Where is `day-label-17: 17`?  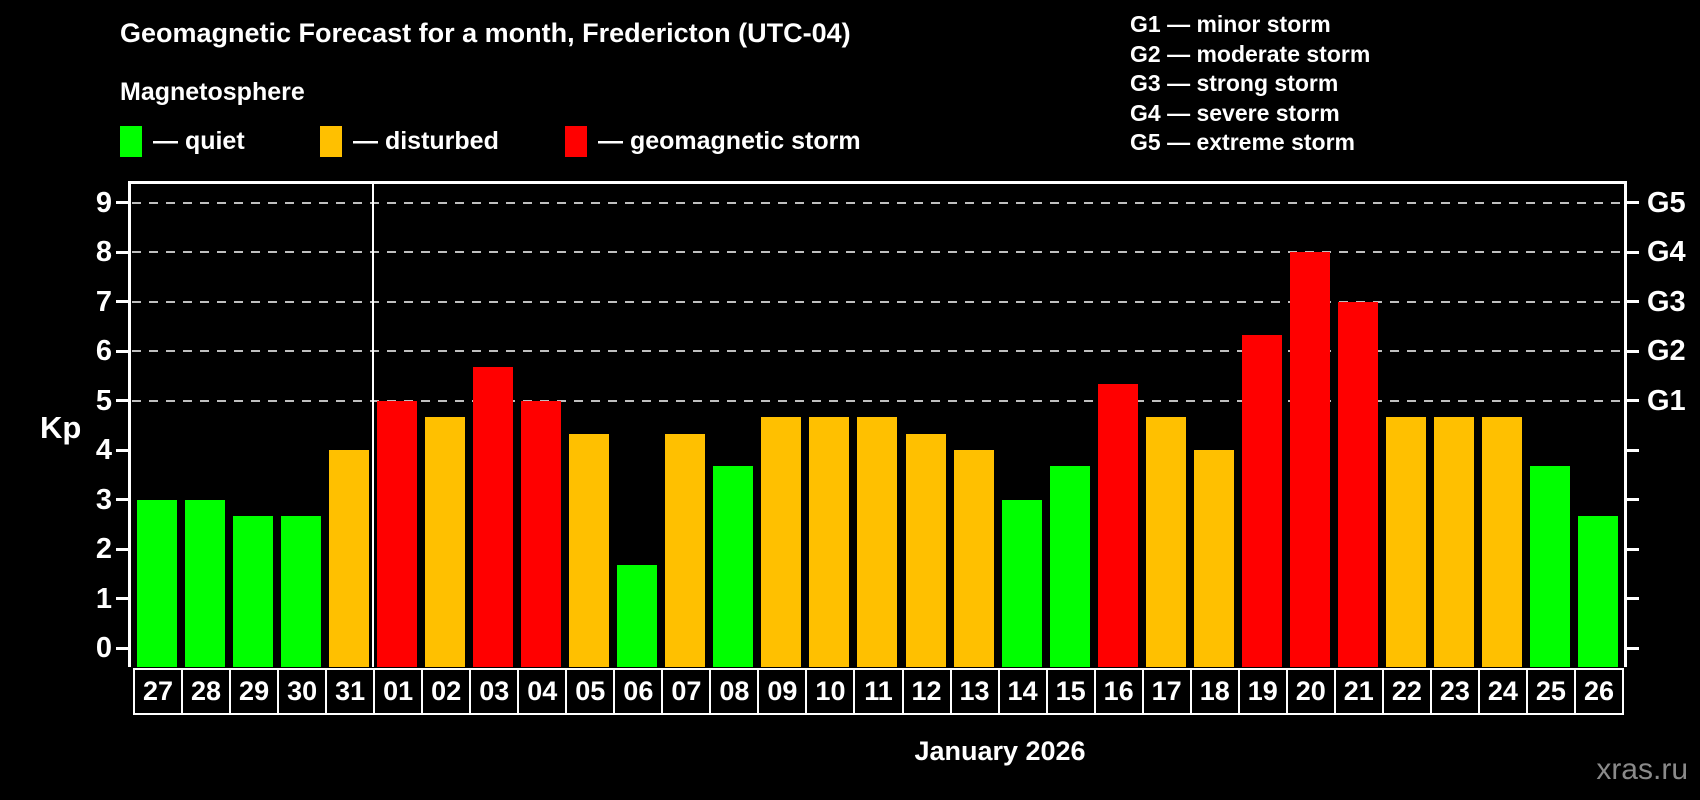
day-label-17: 17 is located at coordinates (1166, 691).